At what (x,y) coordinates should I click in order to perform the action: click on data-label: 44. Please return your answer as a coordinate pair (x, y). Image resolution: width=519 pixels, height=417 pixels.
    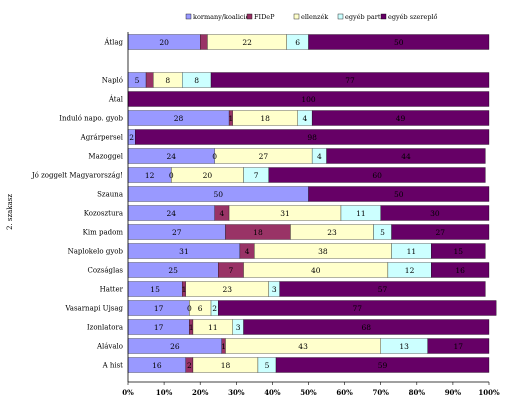
    Looking at the image, I should click on (406, 156).